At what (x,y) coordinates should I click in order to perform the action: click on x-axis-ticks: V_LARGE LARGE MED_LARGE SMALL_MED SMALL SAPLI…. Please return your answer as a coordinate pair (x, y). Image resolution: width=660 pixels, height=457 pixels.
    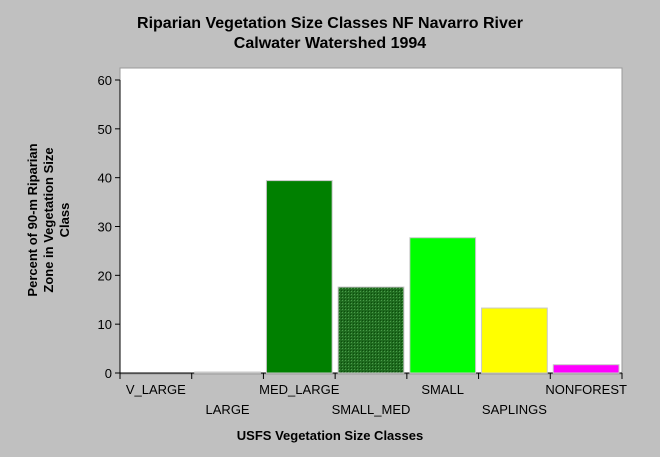
    Looking at the image, I should click on (373, 395).